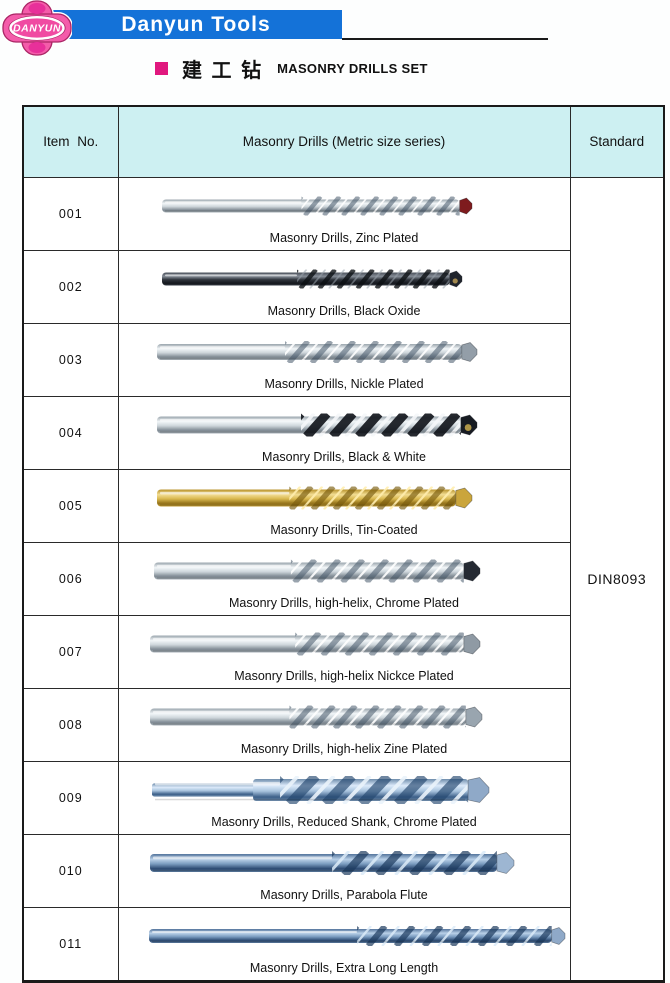 This screenshot has width=670, height=983. I want to click on table-row-004: 004 Masonry Drills, Black & White, so click(343, 432).